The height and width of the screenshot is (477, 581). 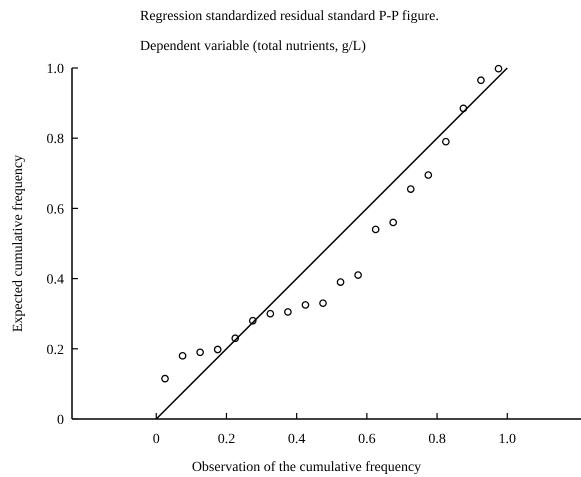 What do you see at coordinates (60, 420) in the screenshot?
I see `y-tick-label: 0` at bounding box center [60, 420].